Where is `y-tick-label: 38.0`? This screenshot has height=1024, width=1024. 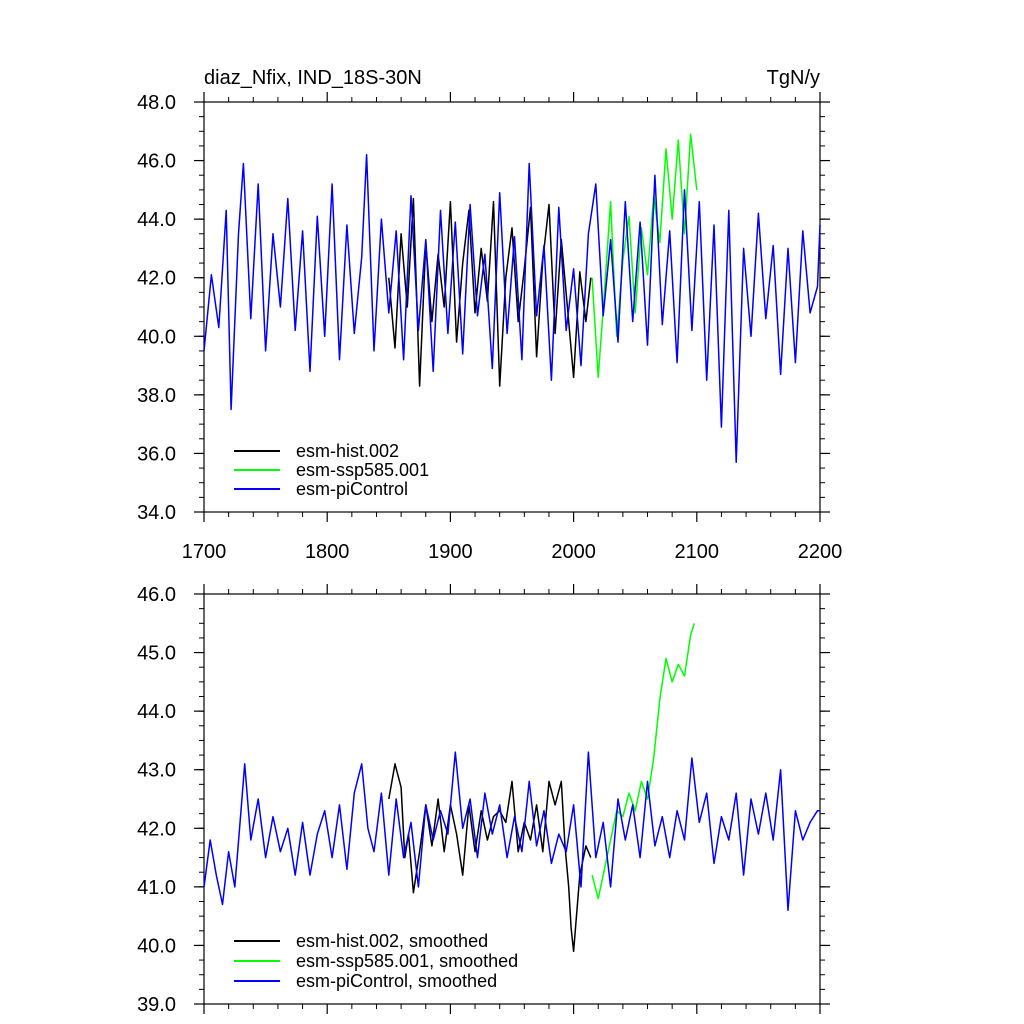 y-tick-label: 38.0 is located at coordinates (156, 396).